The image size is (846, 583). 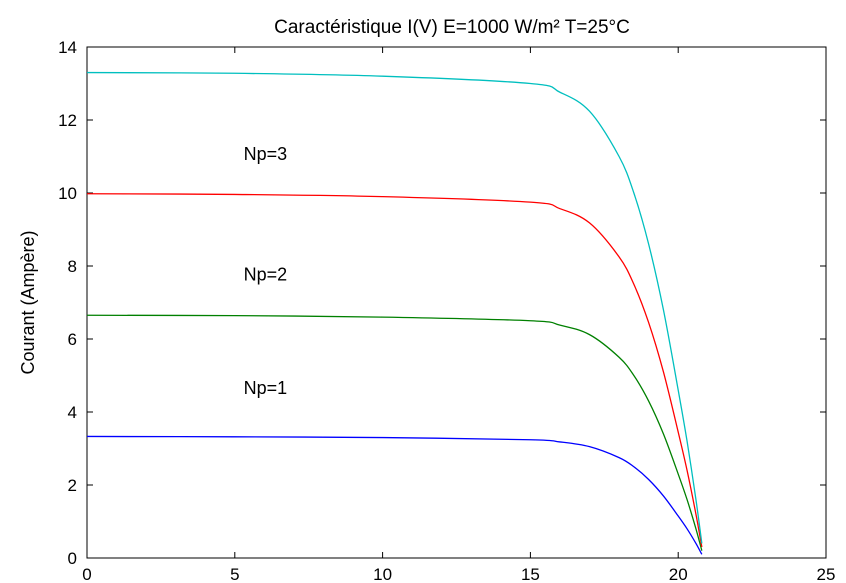 I want to click on series-annotation: Np=3, so click(x=266, y=154).